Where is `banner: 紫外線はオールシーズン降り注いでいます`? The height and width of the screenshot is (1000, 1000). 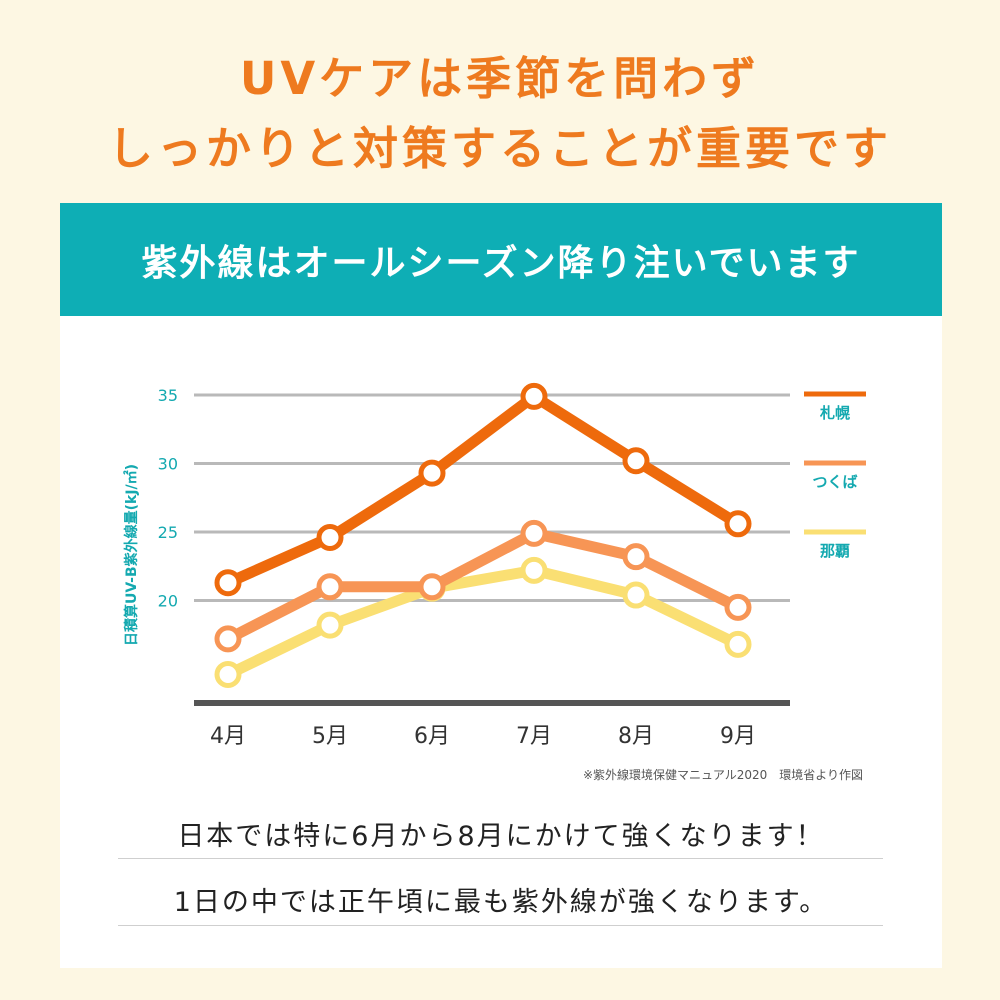
banner: 紫外線はオールシーズン降り注いでいます is located at coordinates (501, 259).